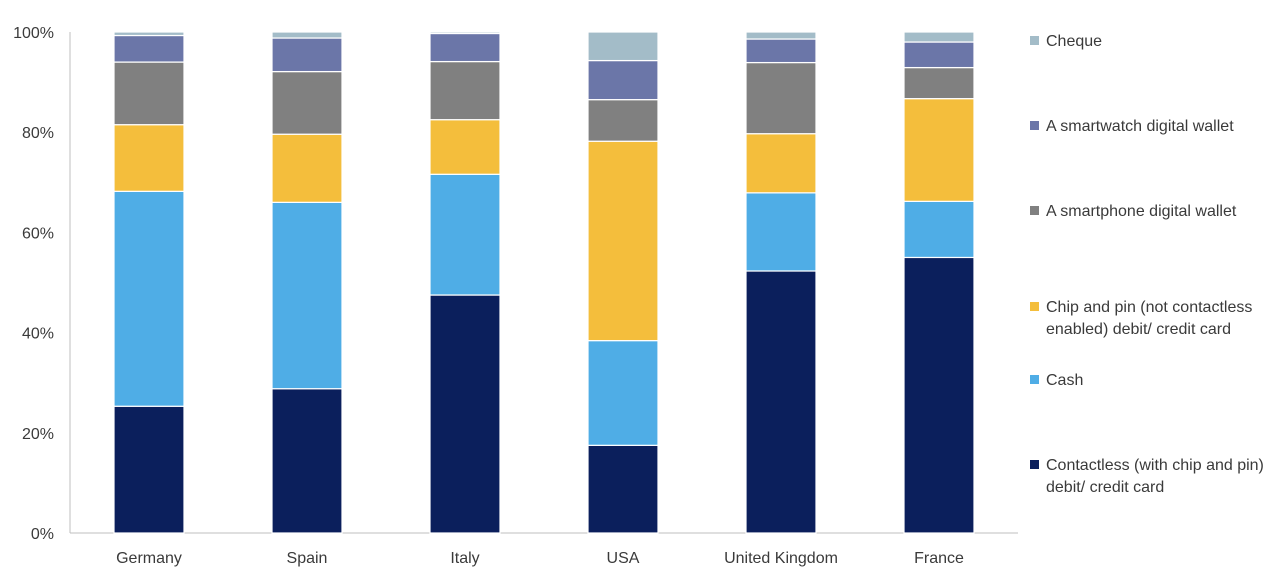 The height and width of the screenshot is (579, 1280). Describe the element at coordinates (38, 334) in the screenshot. I see `y-tick-label: 40%` at that location.